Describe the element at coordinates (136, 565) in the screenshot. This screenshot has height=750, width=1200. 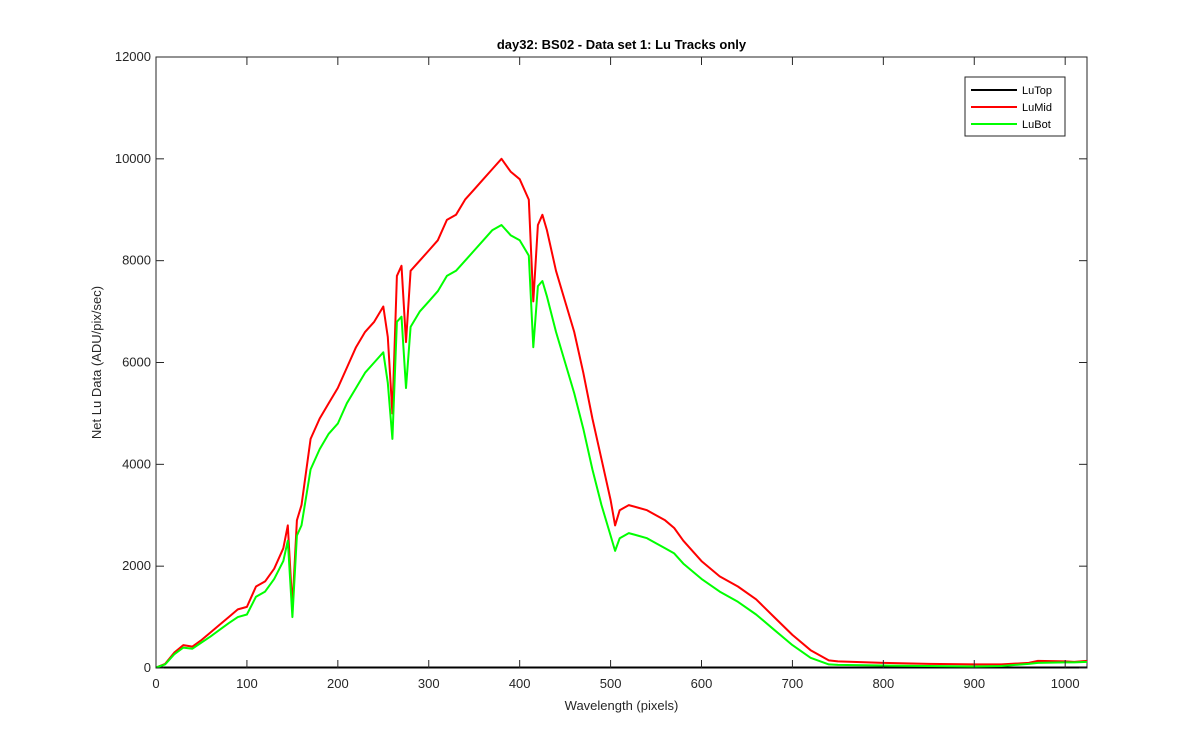
I see `y-tick-label: 2000` at that location.